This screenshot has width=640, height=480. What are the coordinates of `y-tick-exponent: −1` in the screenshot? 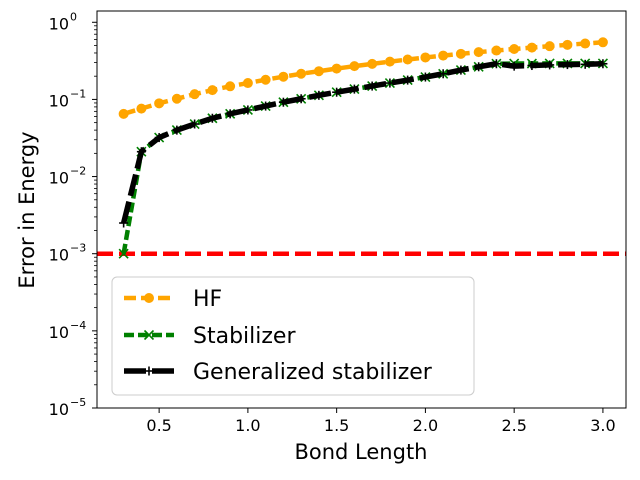 It's located at (78, 93).